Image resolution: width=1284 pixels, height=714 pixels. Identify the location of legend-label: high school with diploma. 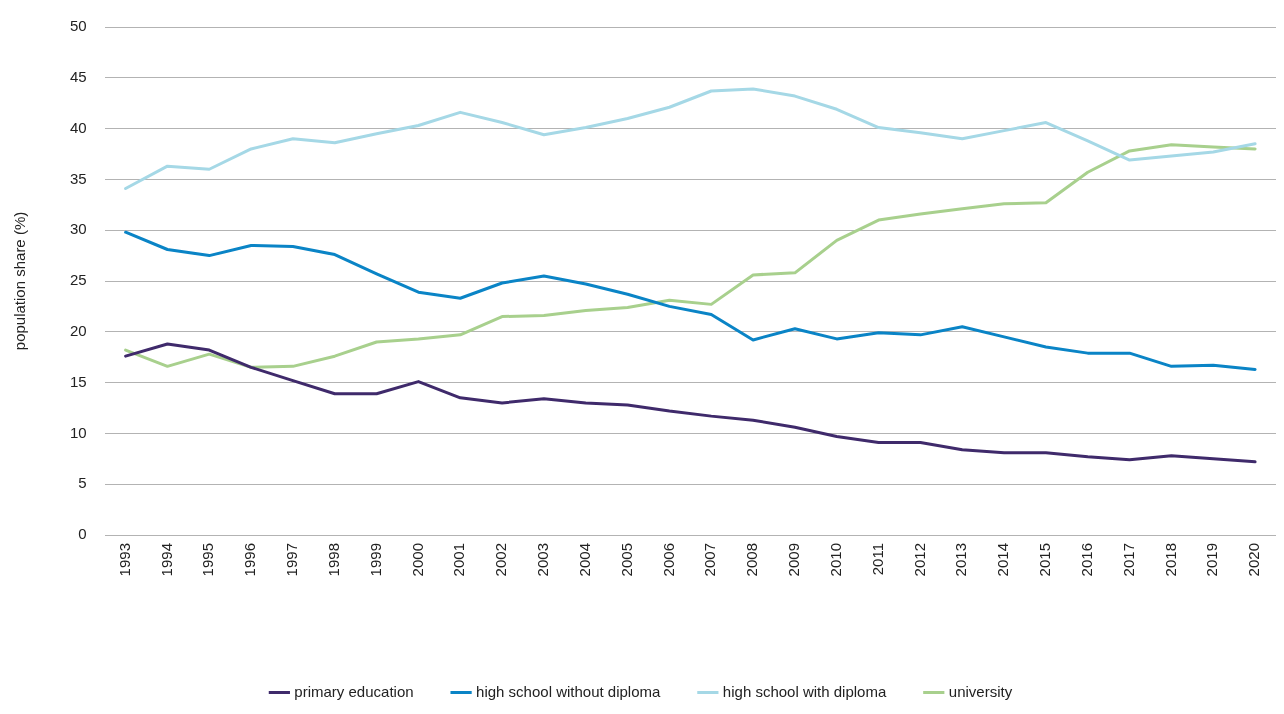
(804, 691).